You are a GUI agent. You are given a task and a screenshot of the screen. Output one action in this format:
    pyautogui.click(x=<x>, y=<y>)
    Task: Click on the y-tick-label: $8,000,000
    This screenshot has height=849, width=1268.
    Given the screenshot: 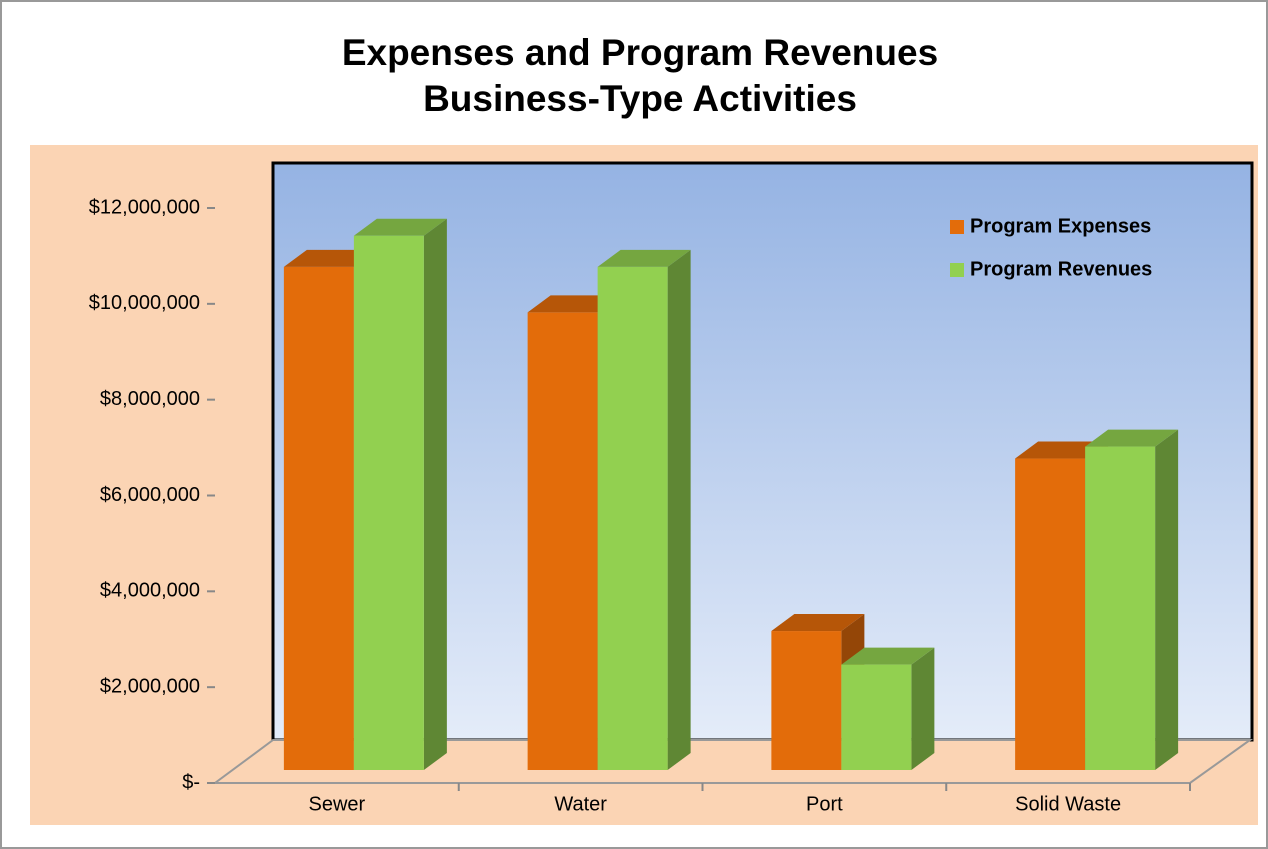 What is the action you would take?
    pyautogui.click(x=150, y=399)
    